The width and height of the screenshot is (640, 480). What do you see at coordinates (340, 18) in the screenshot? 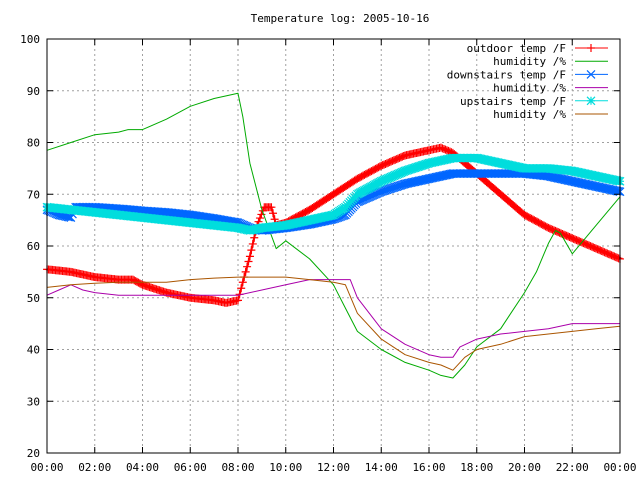
I see `chart-title: Temperature log: 2005-10-16` at bounding box center [340, 18].